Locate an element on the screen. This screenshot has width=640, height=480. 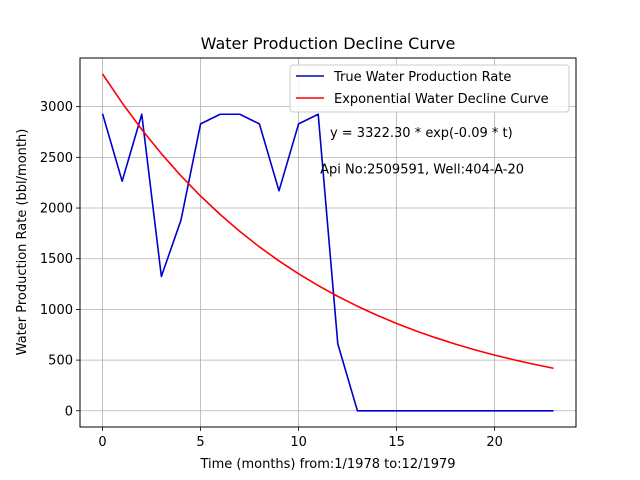
y-tick-label-1500: 1500 is located at coordinates (56, 259).